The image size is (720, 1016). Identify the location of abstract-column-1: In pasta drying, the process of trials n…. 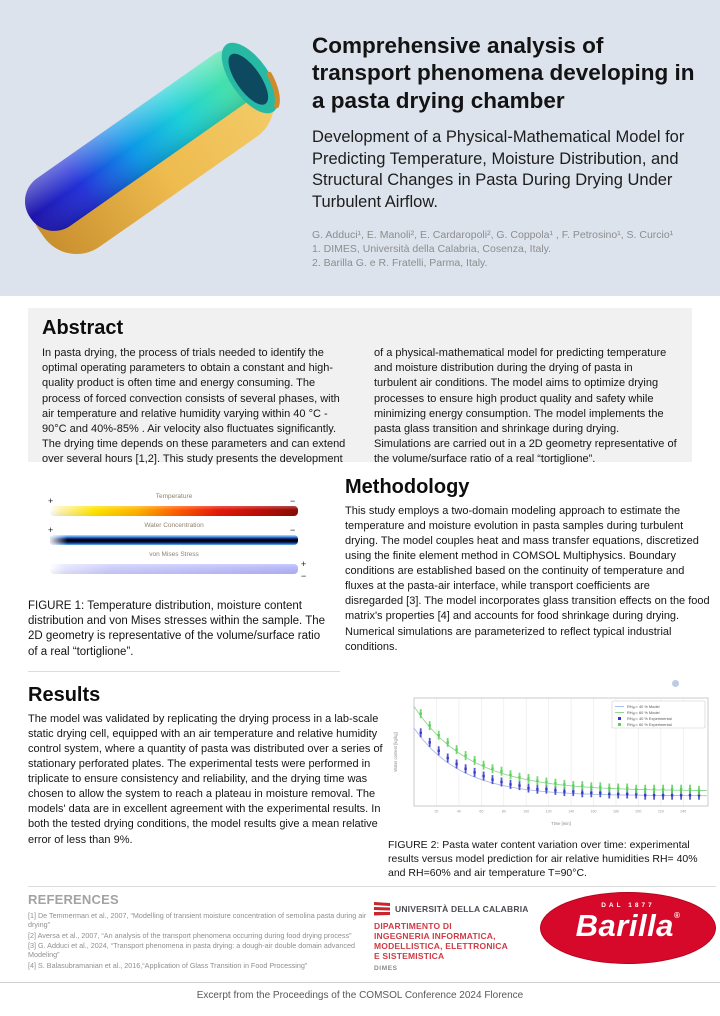
(194, 406).